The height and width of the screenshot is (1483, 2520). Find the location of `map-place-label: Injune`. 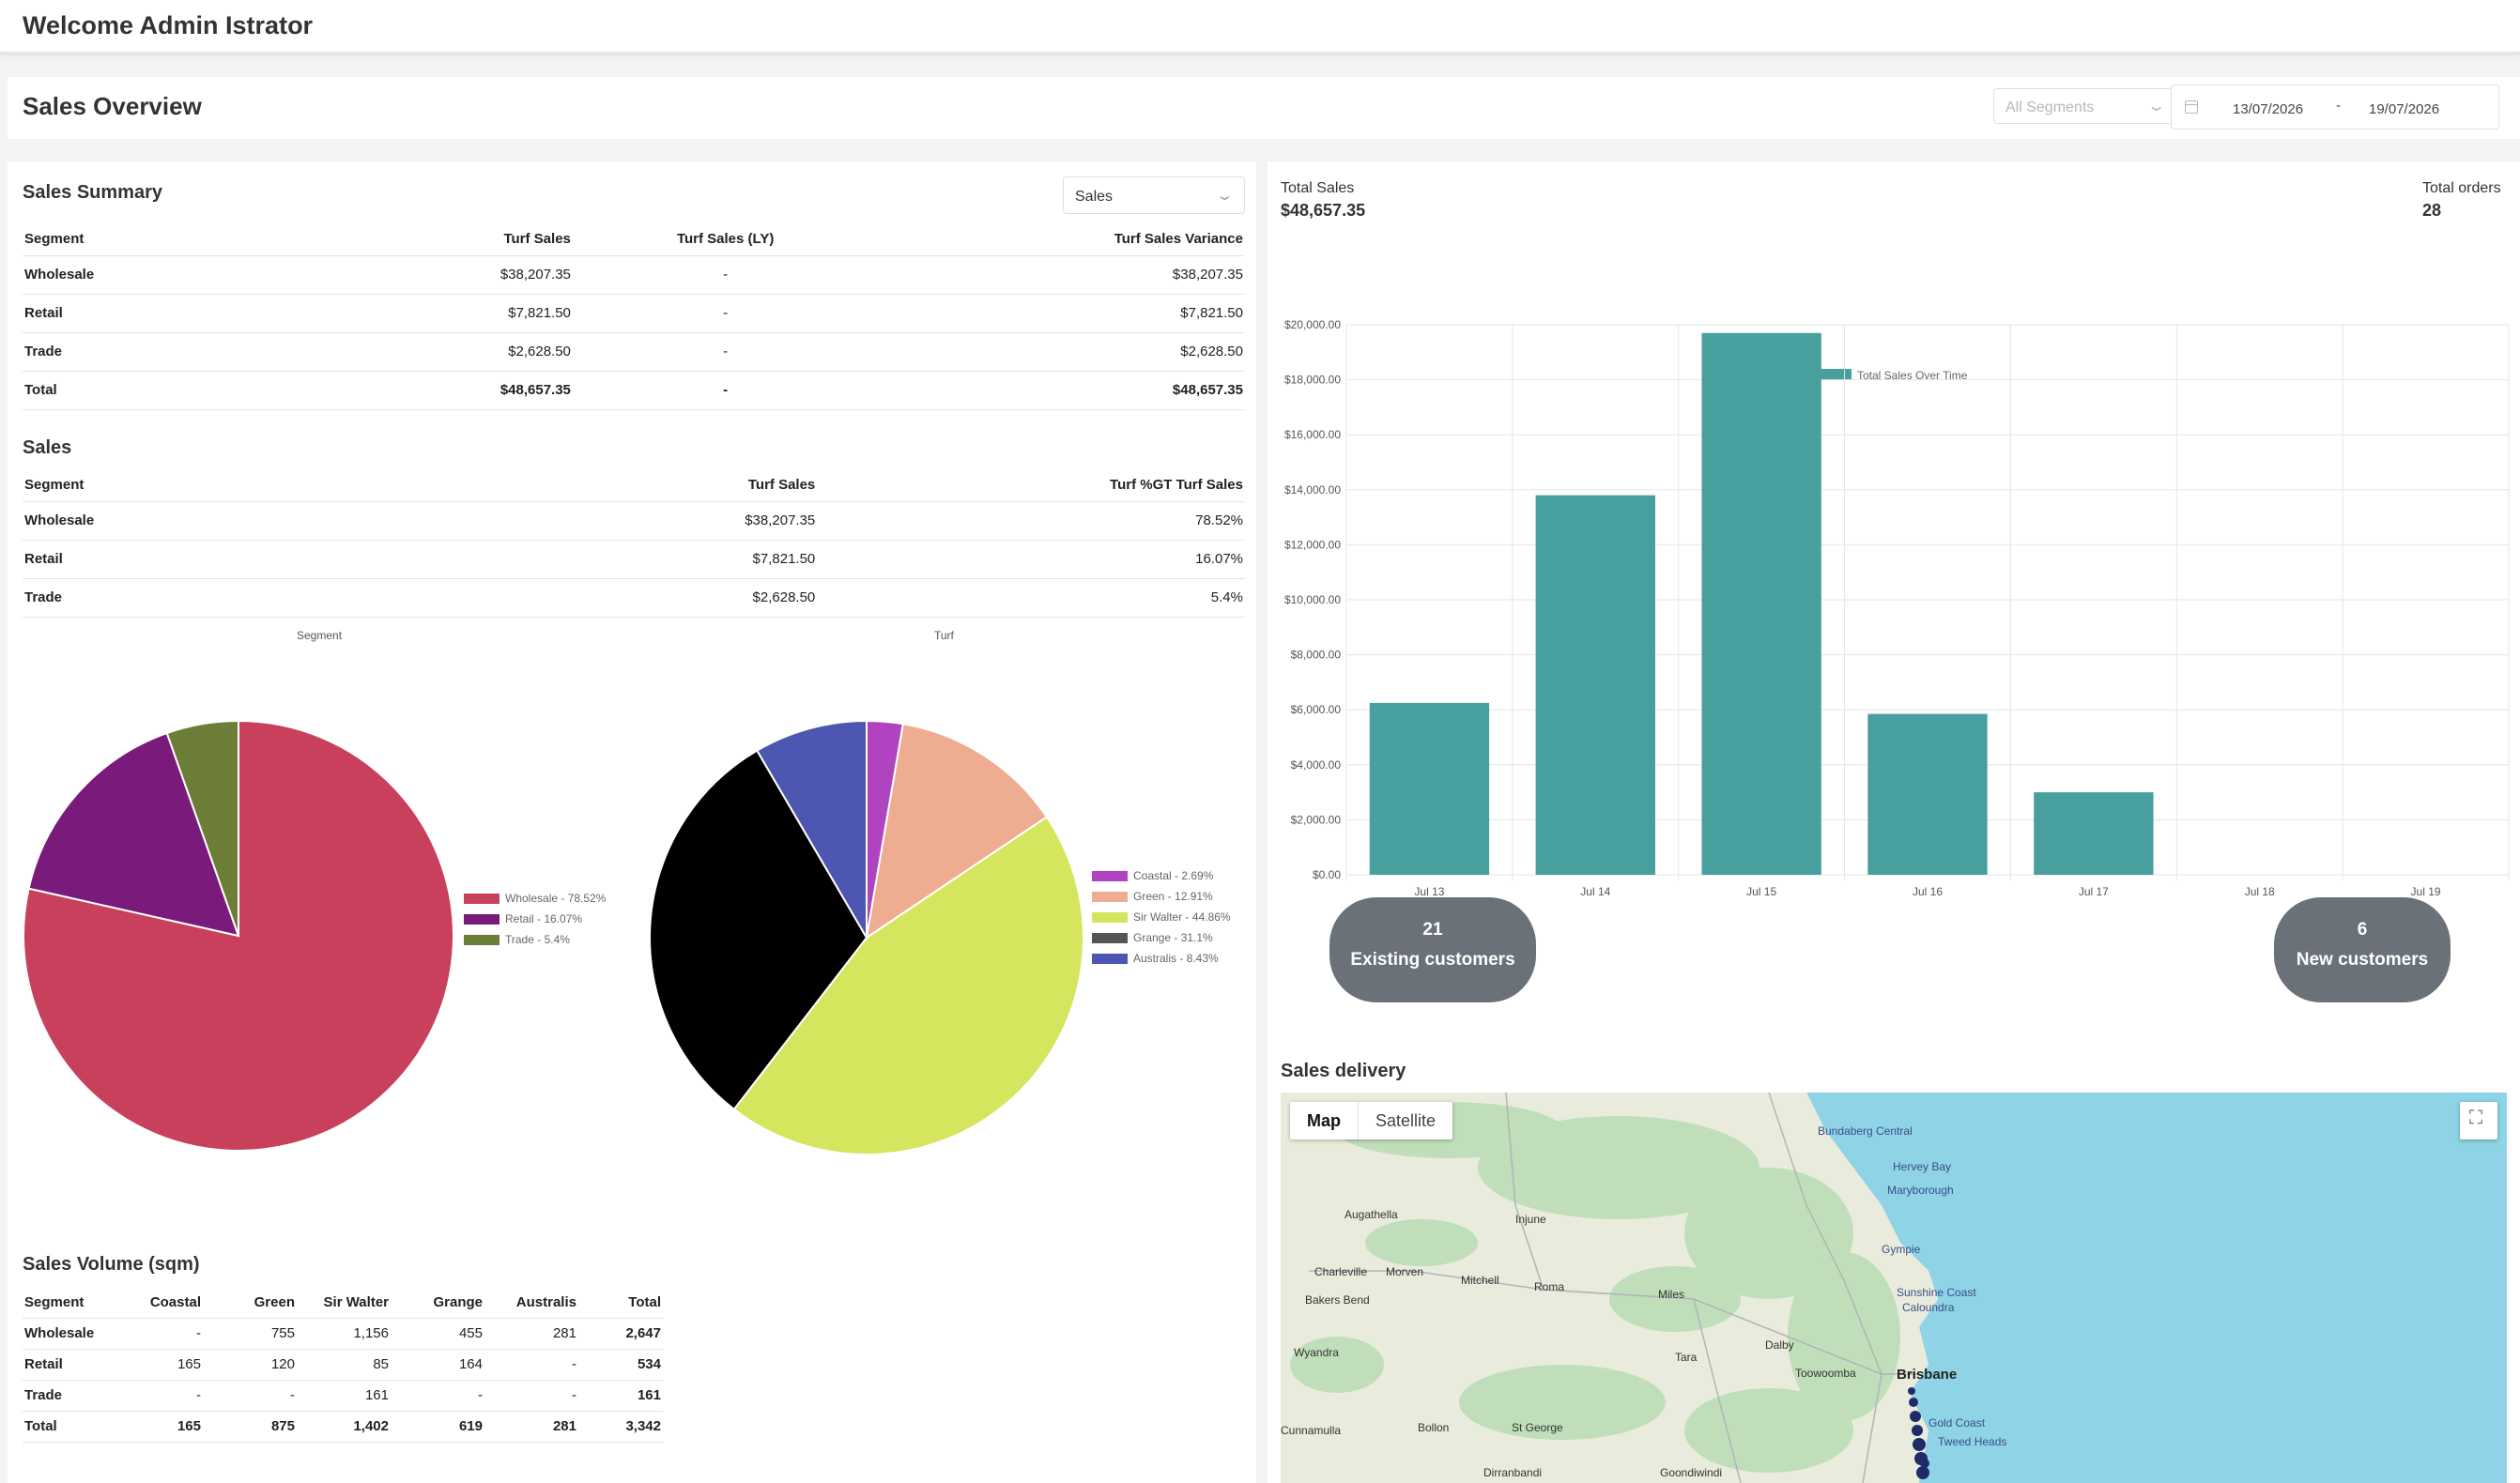

map-place-label: Injune is located at coordinates (1530, 1219).